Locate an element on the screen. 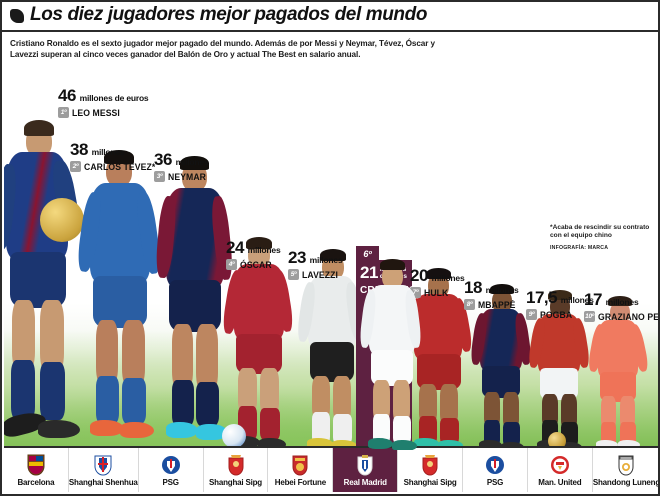 The width and height of the screenshot is (660, 496). club-cell-barcelona: Barcelona is located at coordinates (36, 470).